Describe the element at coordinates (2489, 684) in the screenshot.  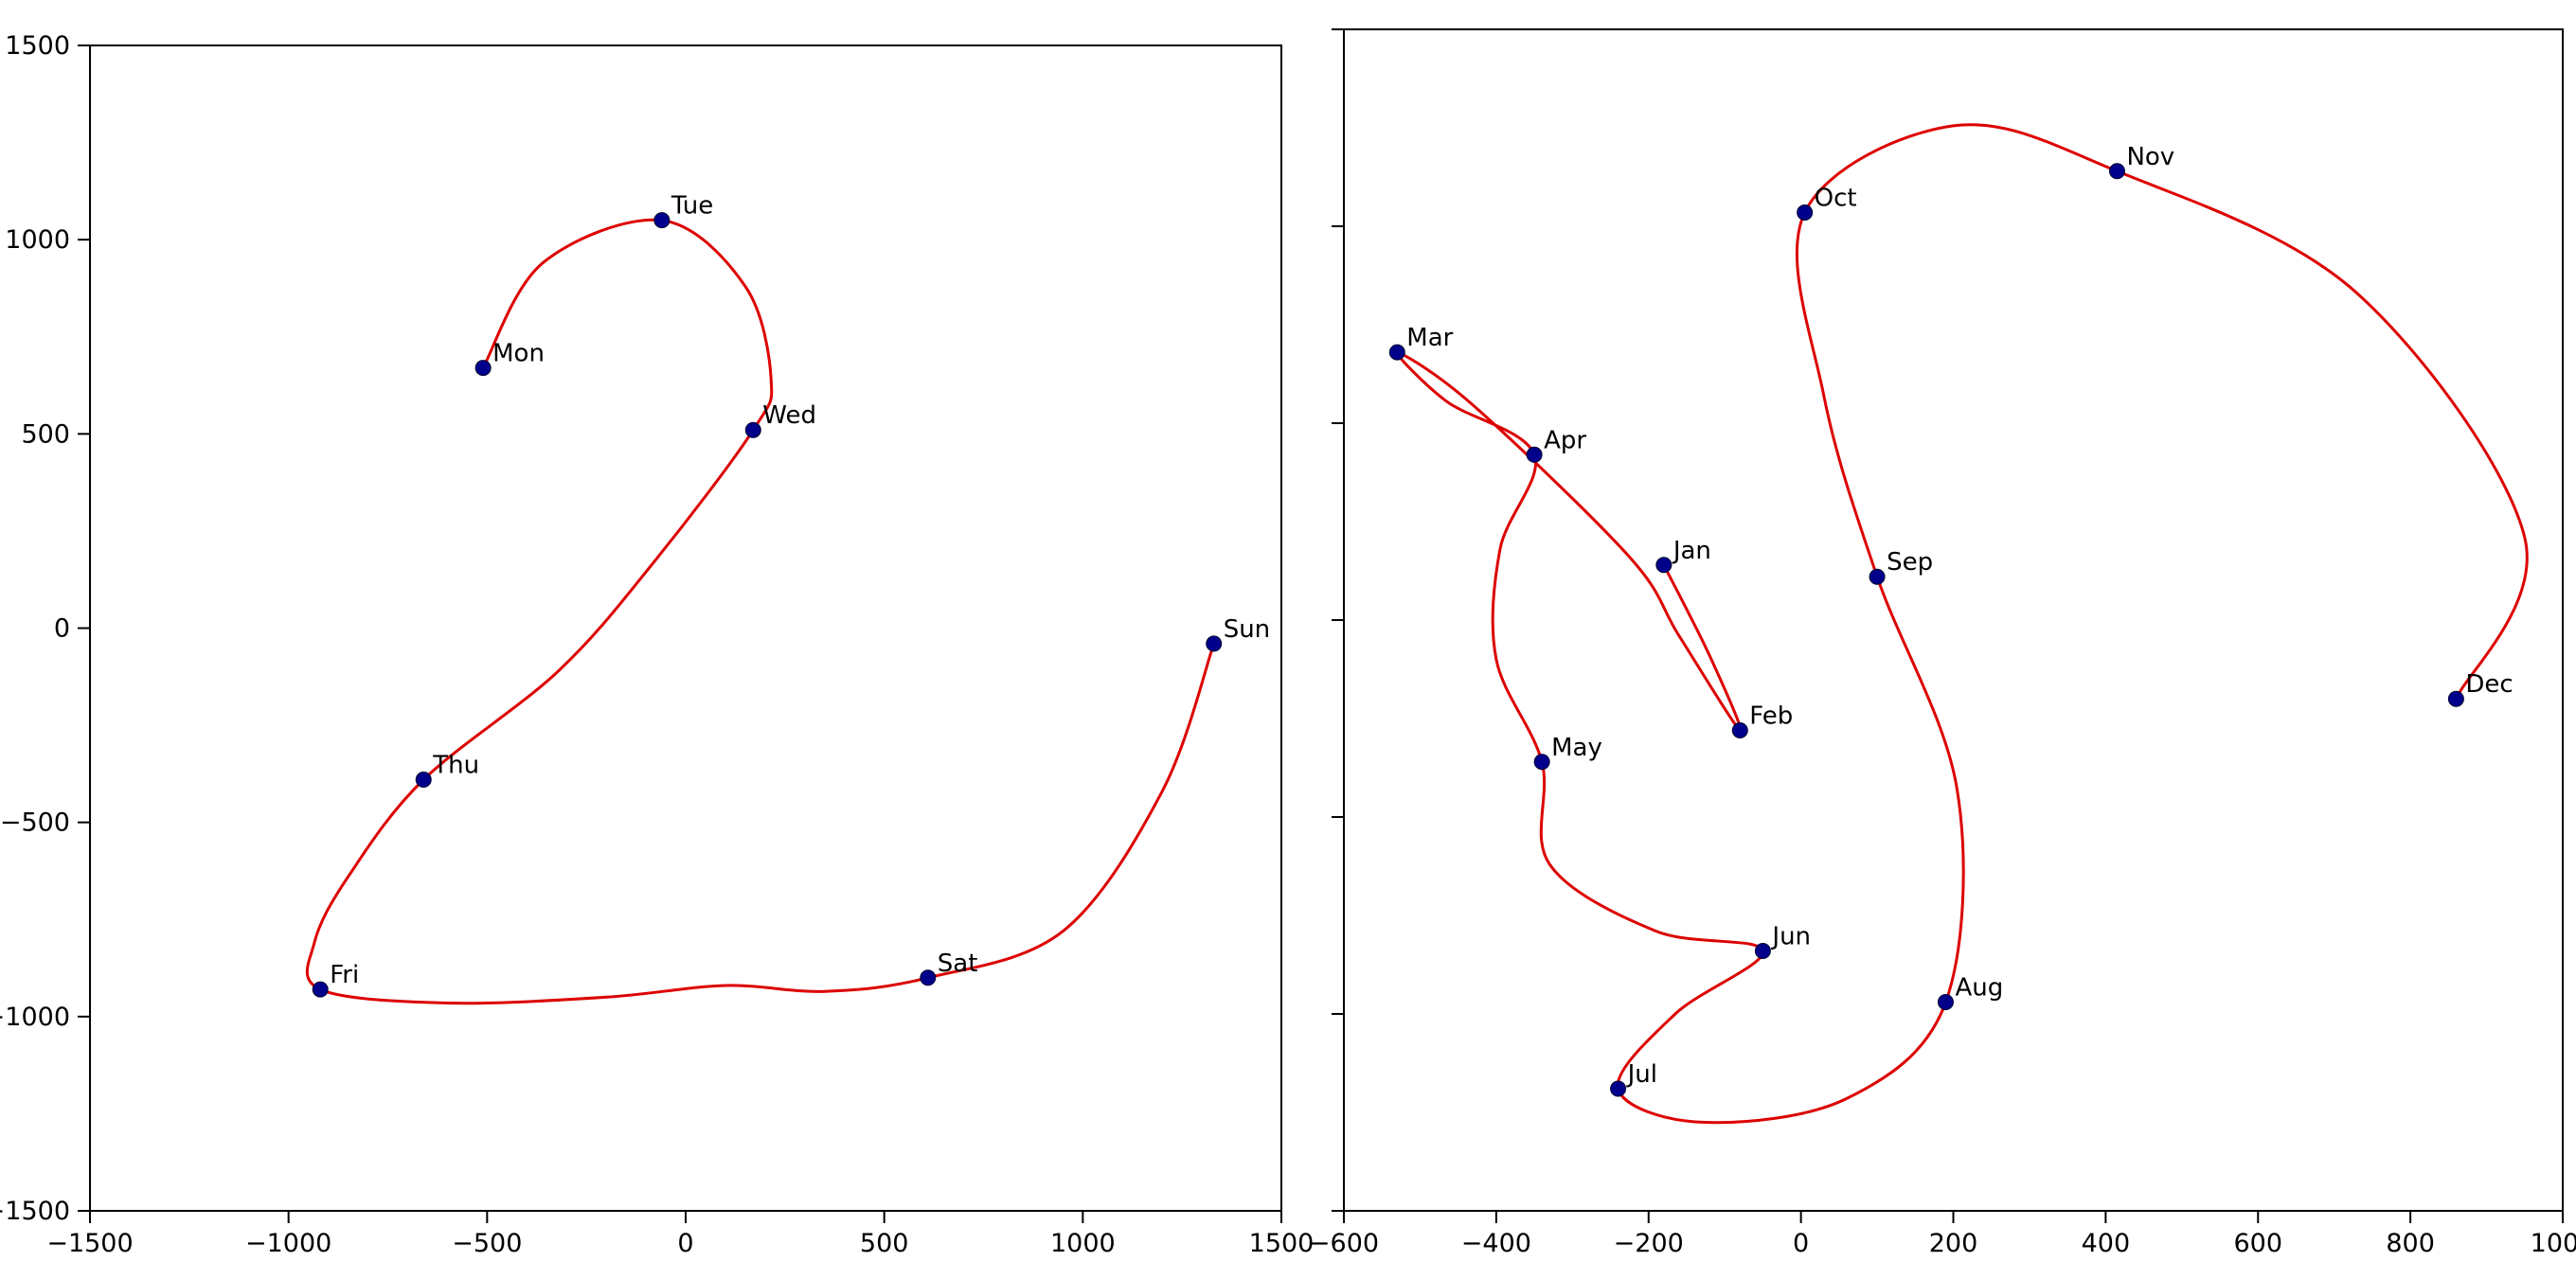
I see `point-label-dec: Dec` at that location.